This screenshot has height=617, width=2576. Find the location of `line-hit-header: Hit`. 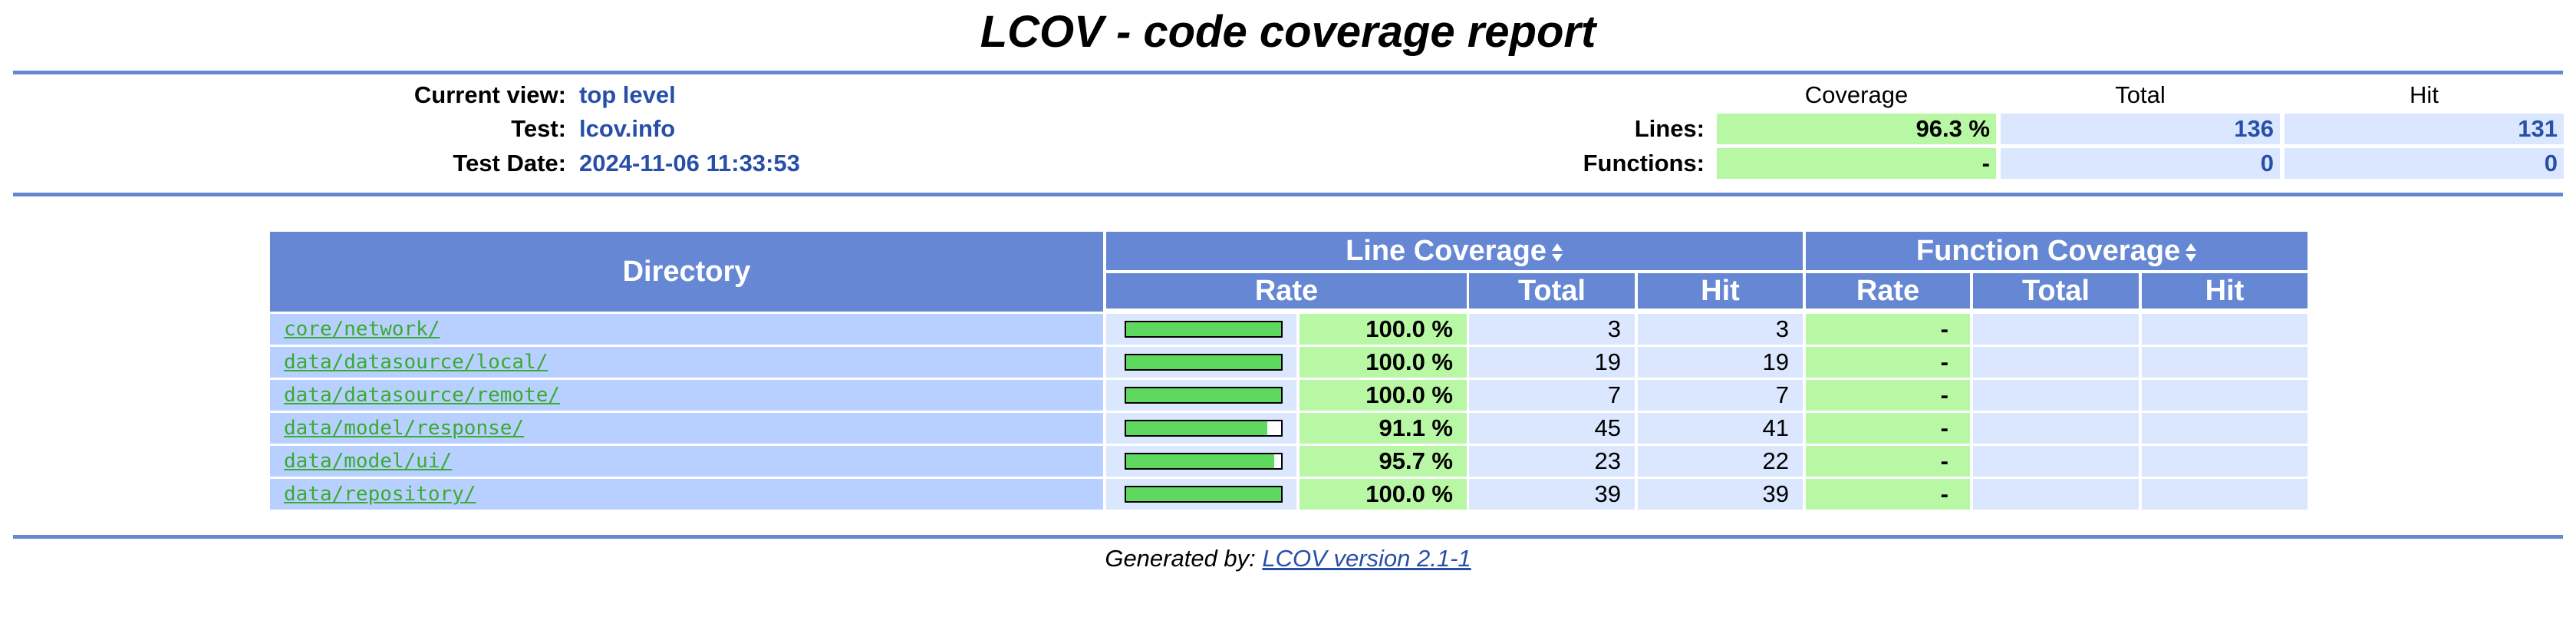

line-hit-header: Hit is located at coordinates (1720, 290).